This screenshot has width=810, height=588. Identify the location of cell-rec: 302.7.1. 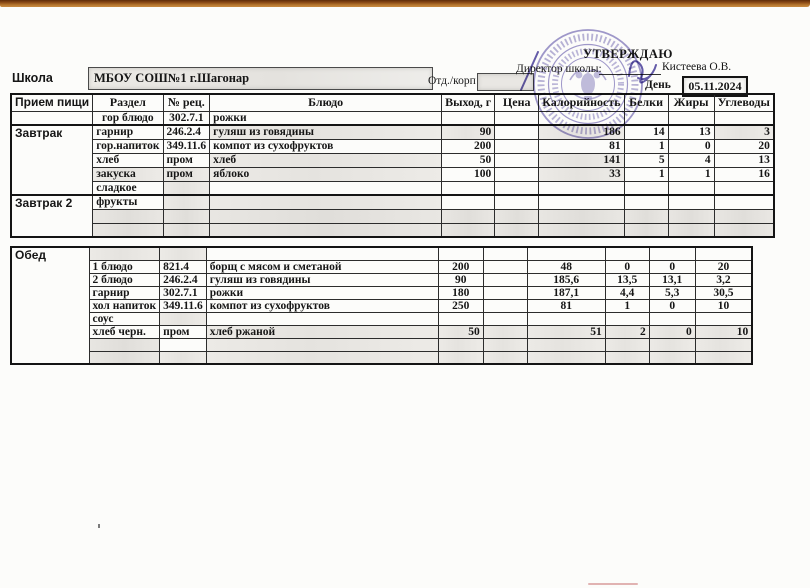
(186, 118).